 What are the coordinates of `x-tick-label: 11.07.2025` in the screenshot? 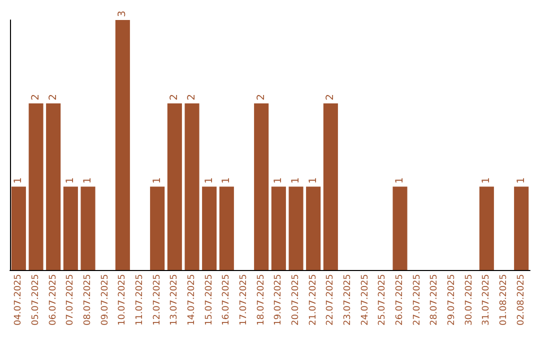 It's located at (140, 300).